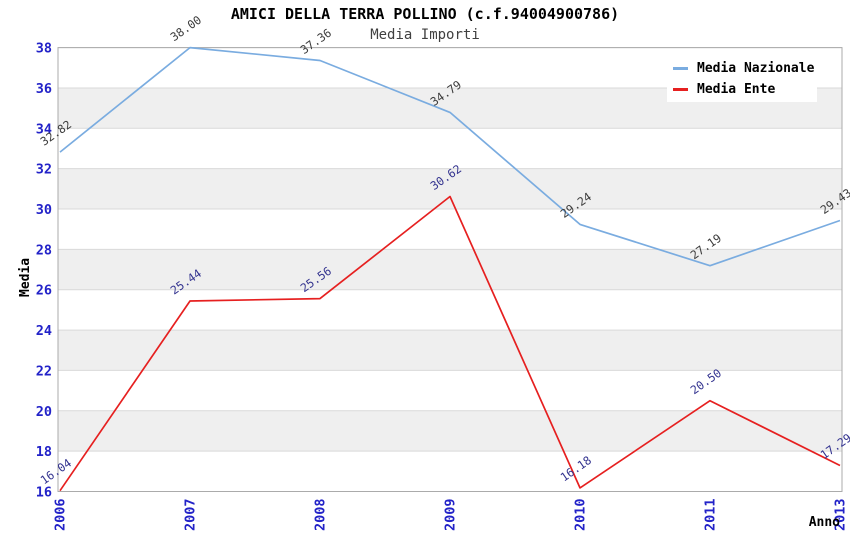 The image size is (850, 550). I want to click on legend: Media Nazionale Media Ente, so click(742, 79).